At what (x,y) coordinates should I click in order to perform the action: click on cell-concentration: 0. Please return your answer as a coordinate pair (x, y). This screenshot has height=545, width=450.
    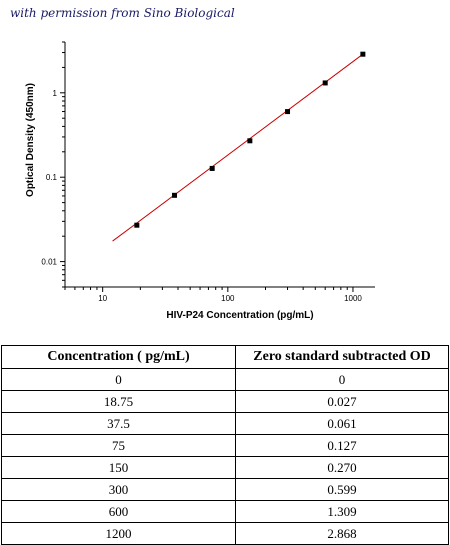
    Looking at the image, I should click on (118, 379).